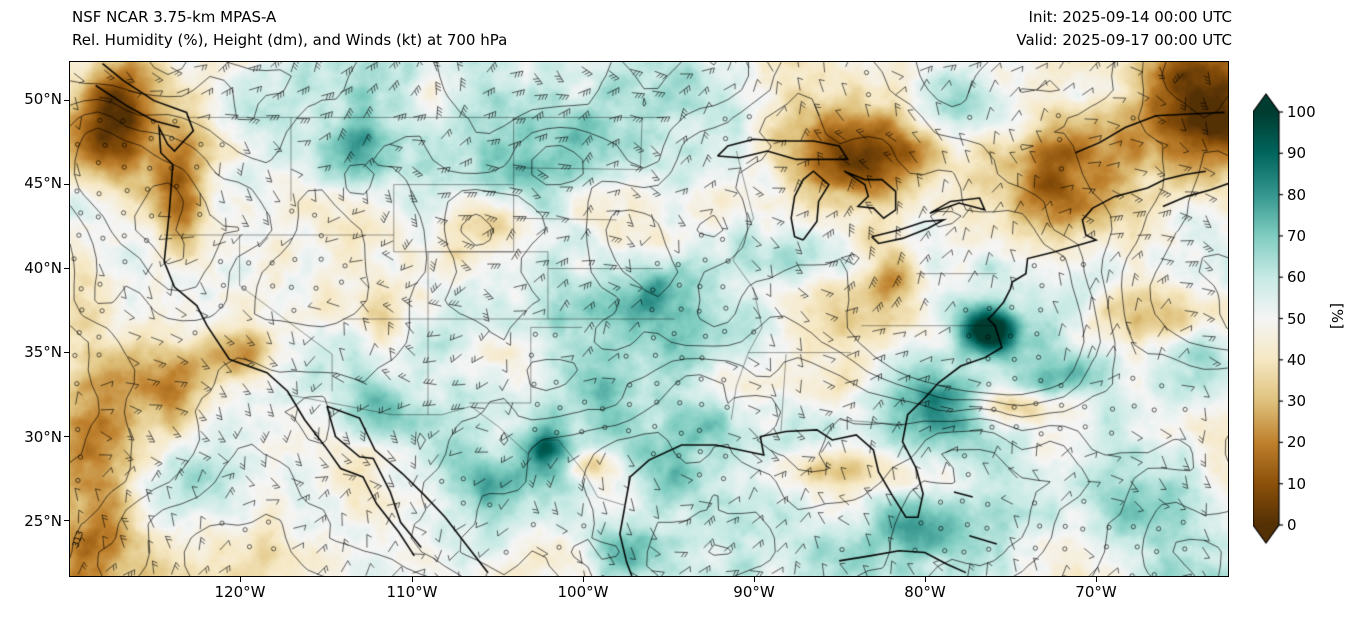 The width and height of the screenshot is (1361, 619). What do you see at coordinates (1096, 592) in the screenshot?
I see `x-tick-label: 70°W` at bounding box center [1096, 592].